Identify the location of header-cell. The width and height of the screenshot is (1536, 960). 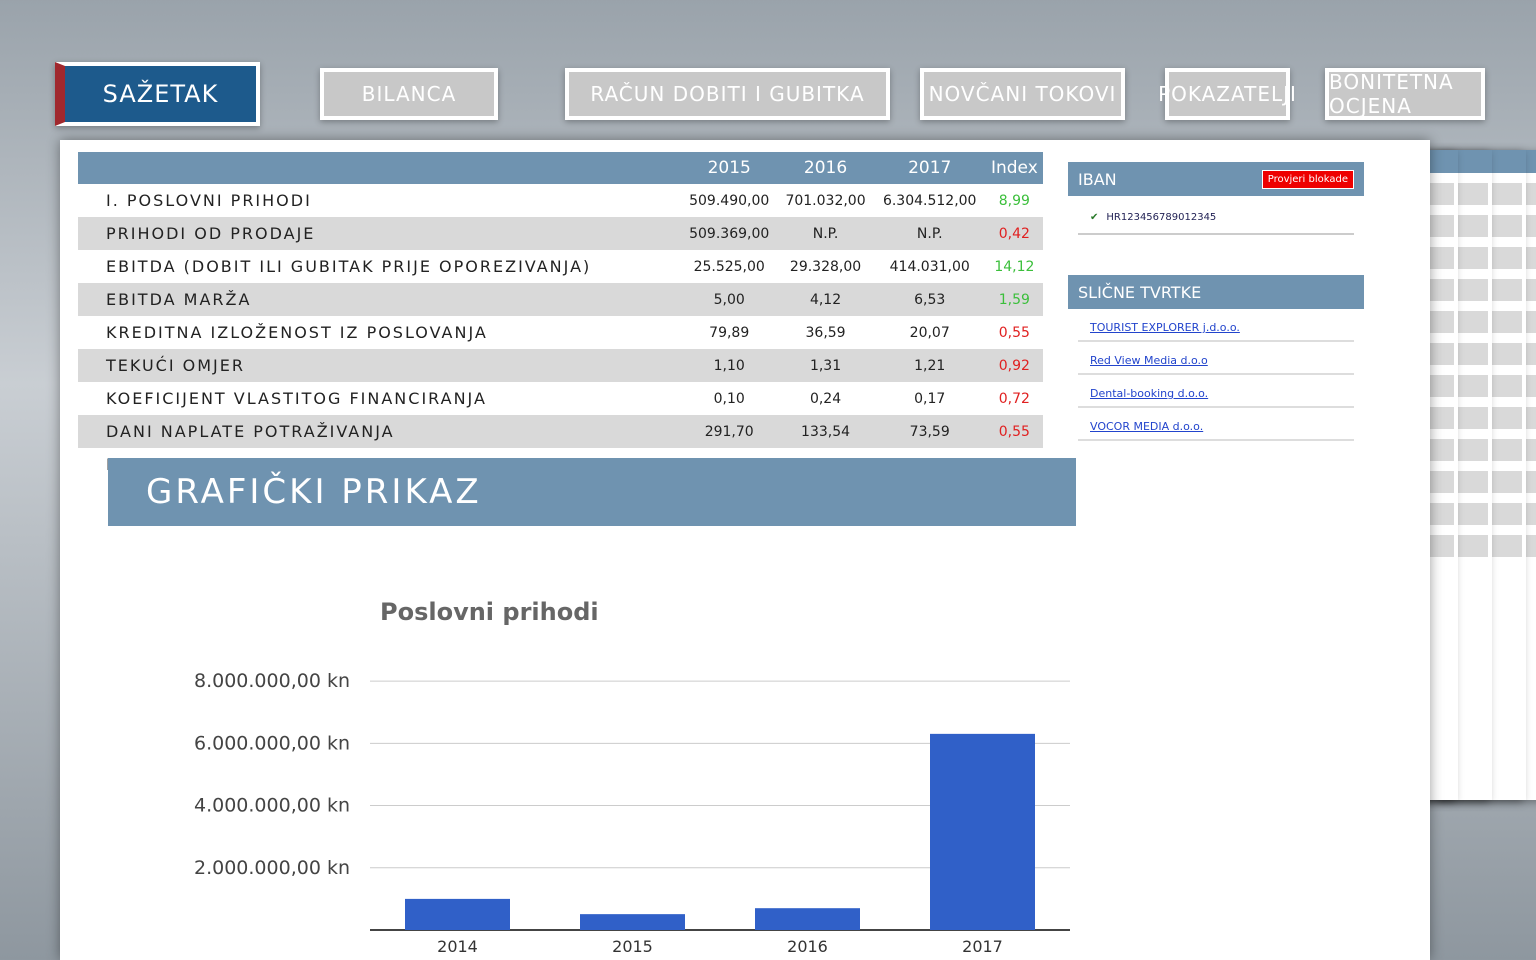
(380, 168).